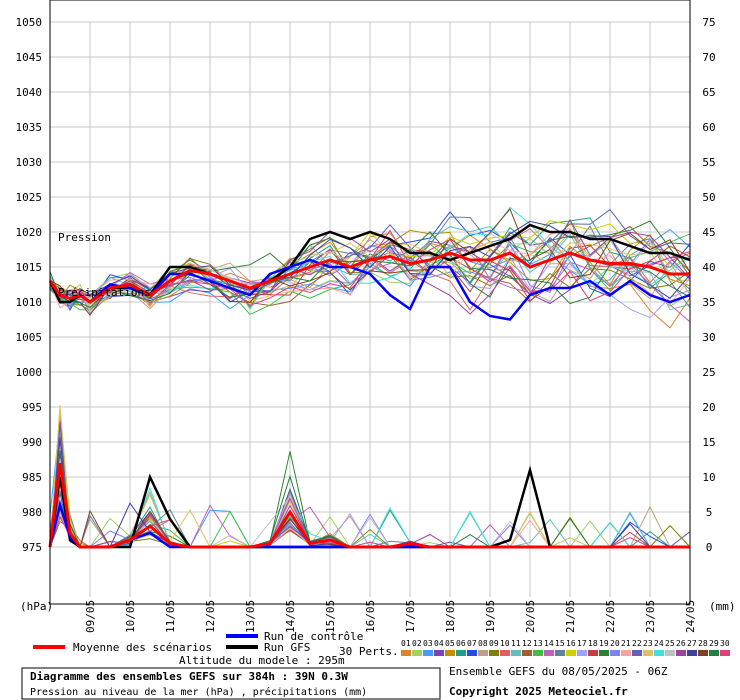 The height and width of the screenshot is (700, 740). Describe the element at coordinates (560, 643) in the screenshot. I see `pert-legend-number: 15` at that location.